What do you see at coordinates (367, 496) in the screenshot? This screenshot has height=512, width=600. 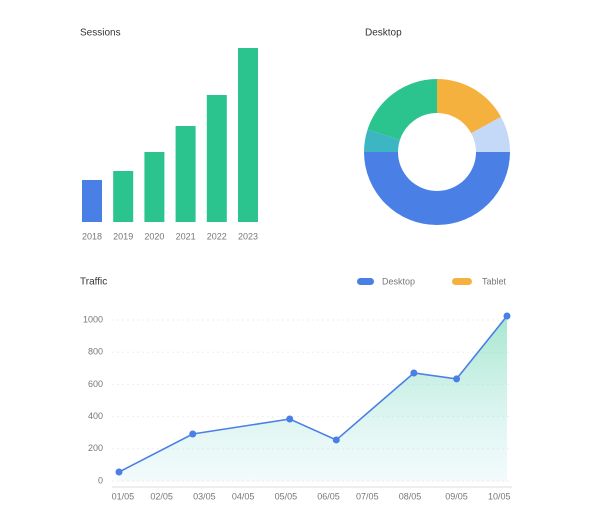 I see `x-tick-label: 07/05` at bounding box center [367, 496].